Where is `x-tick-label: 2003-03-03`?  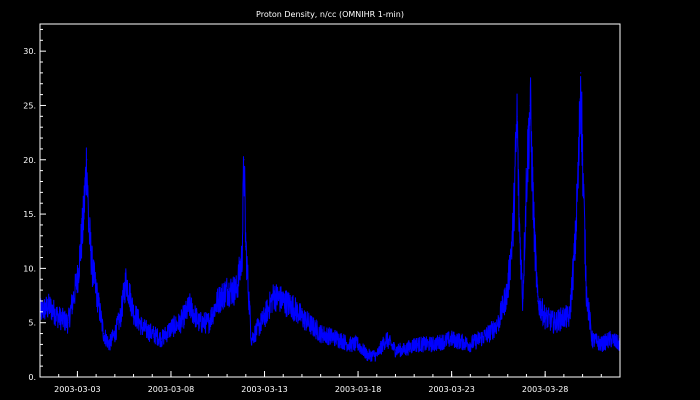 x-tick-label: 2003-03-03 is located at coordinates (77, 389).